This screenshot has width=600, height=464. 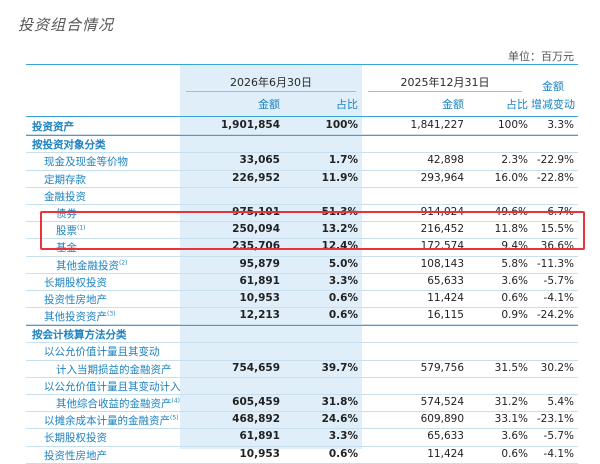 I want to click on table-row: 投资性房地产 10,953 0.6% 11,424 0.6% -4.1%, so click(x=302, y=300).